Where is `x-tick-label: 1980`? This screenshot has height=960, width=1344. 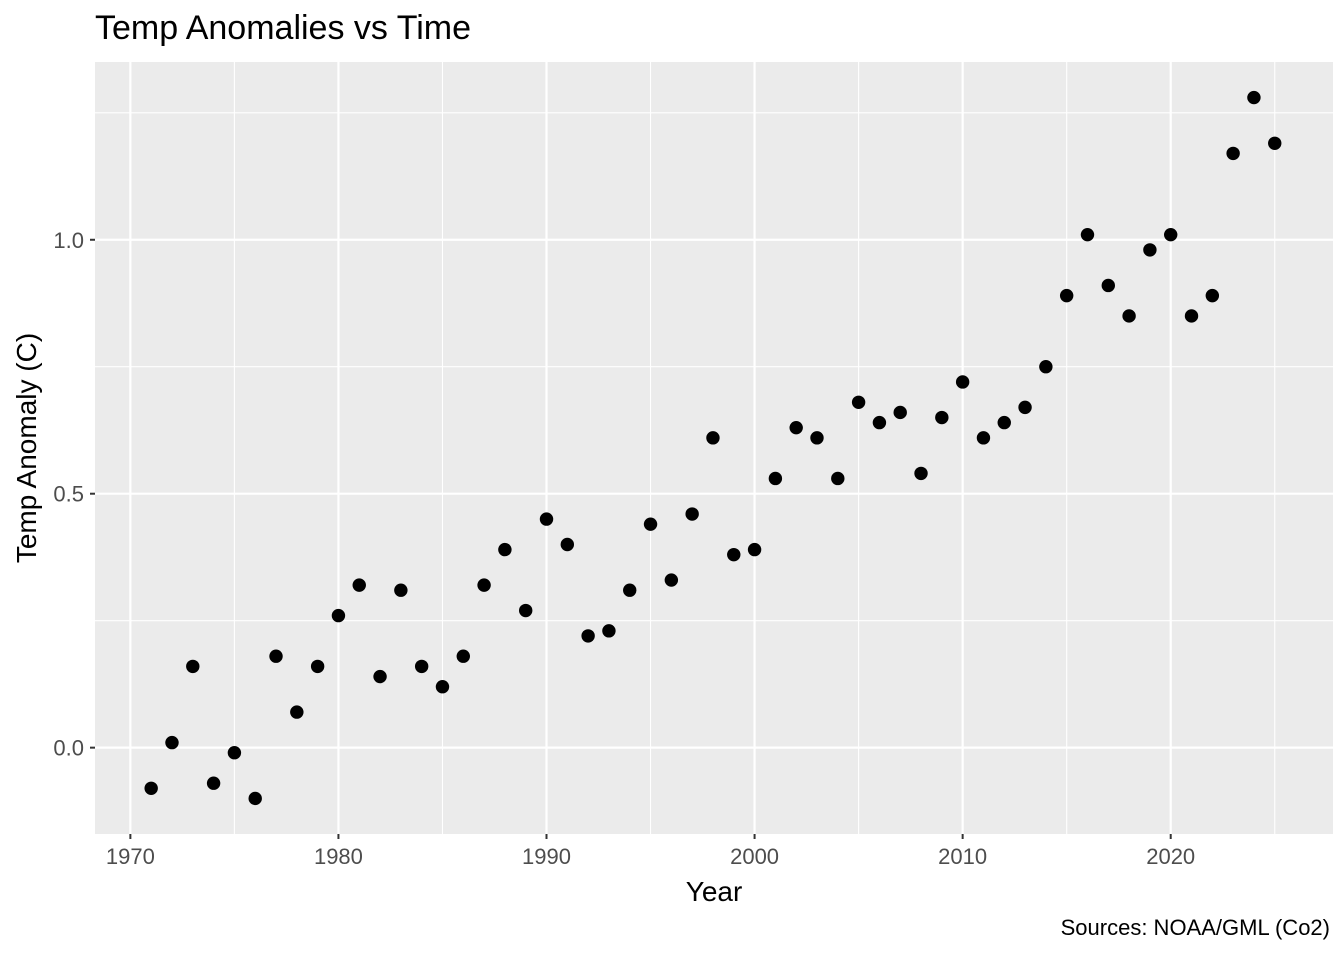
x-tick-label: 1980 is located at coordinates (338, 856).